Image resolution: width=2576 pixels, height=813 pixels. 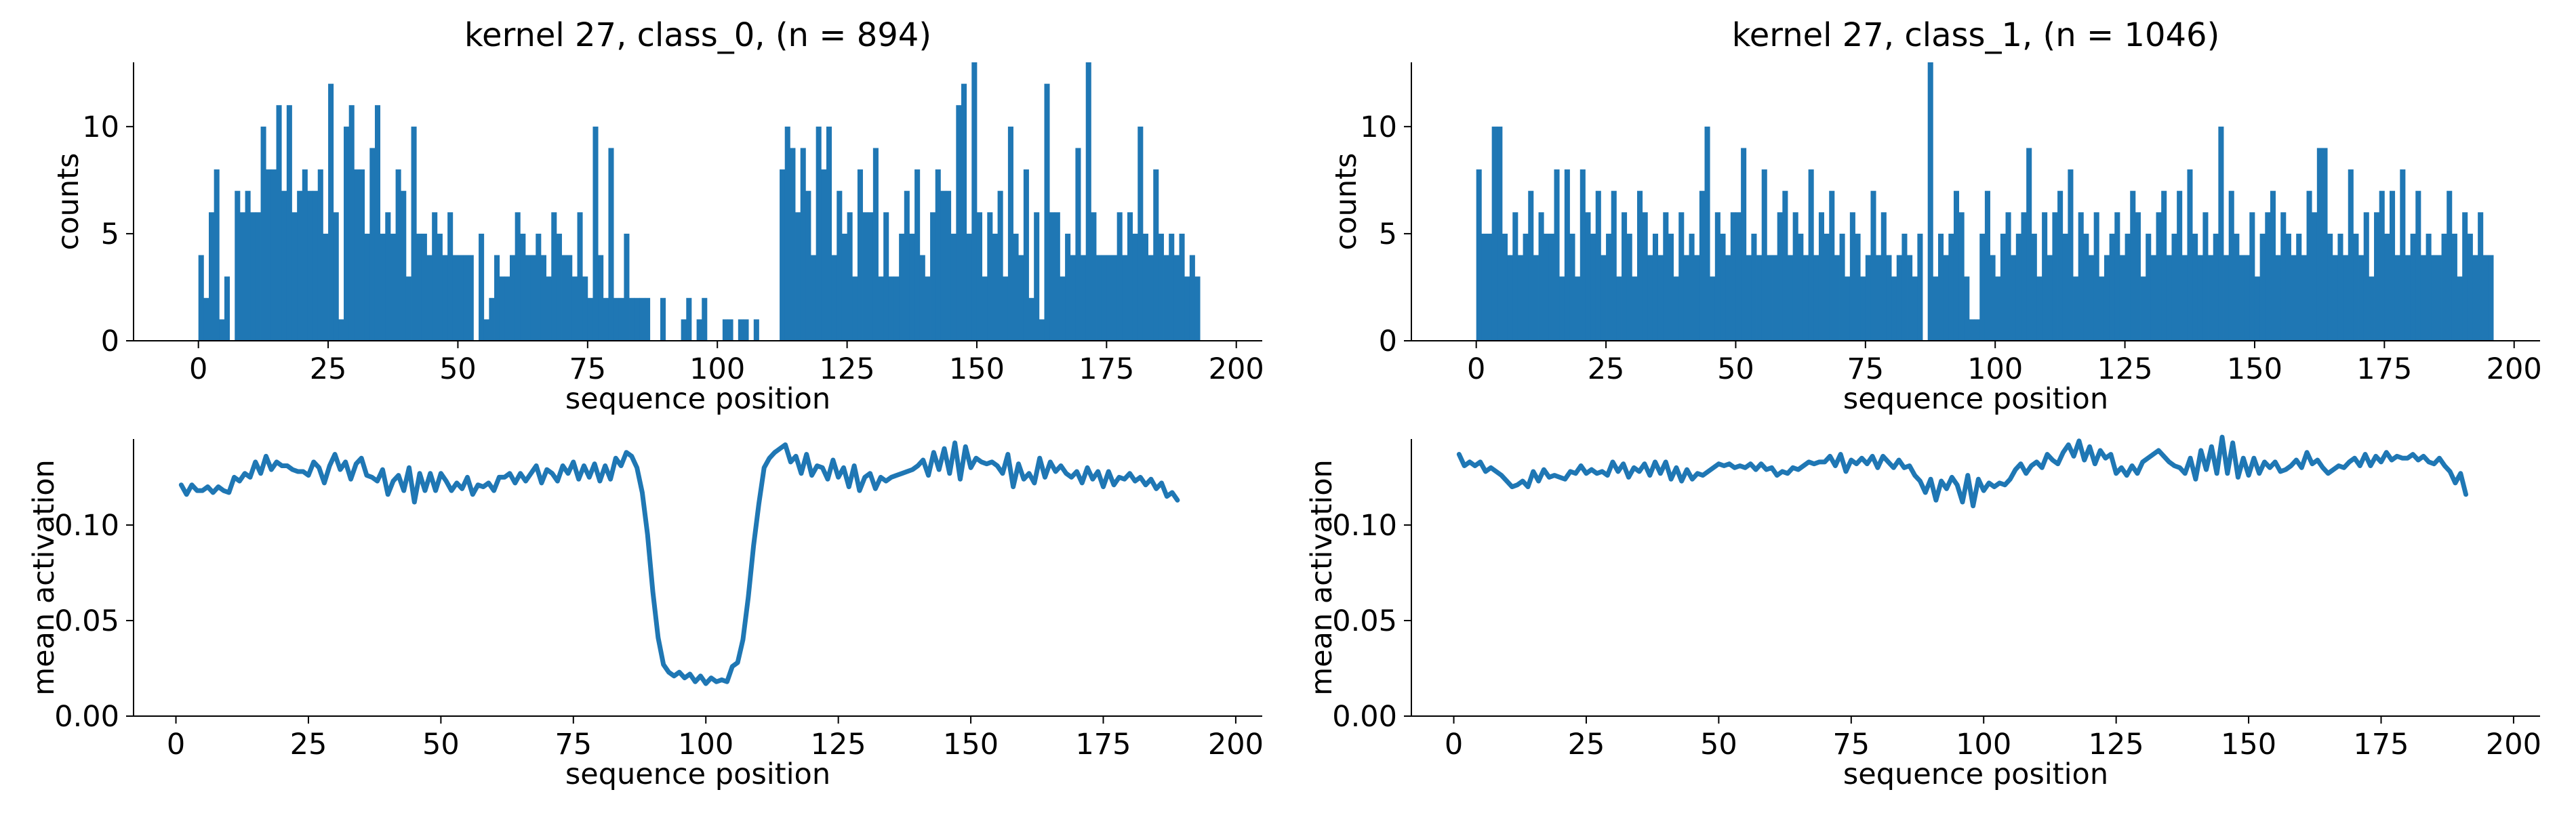 I want to click on panel-3-x-axis-label: sequence position, so click(x=697, y=774).